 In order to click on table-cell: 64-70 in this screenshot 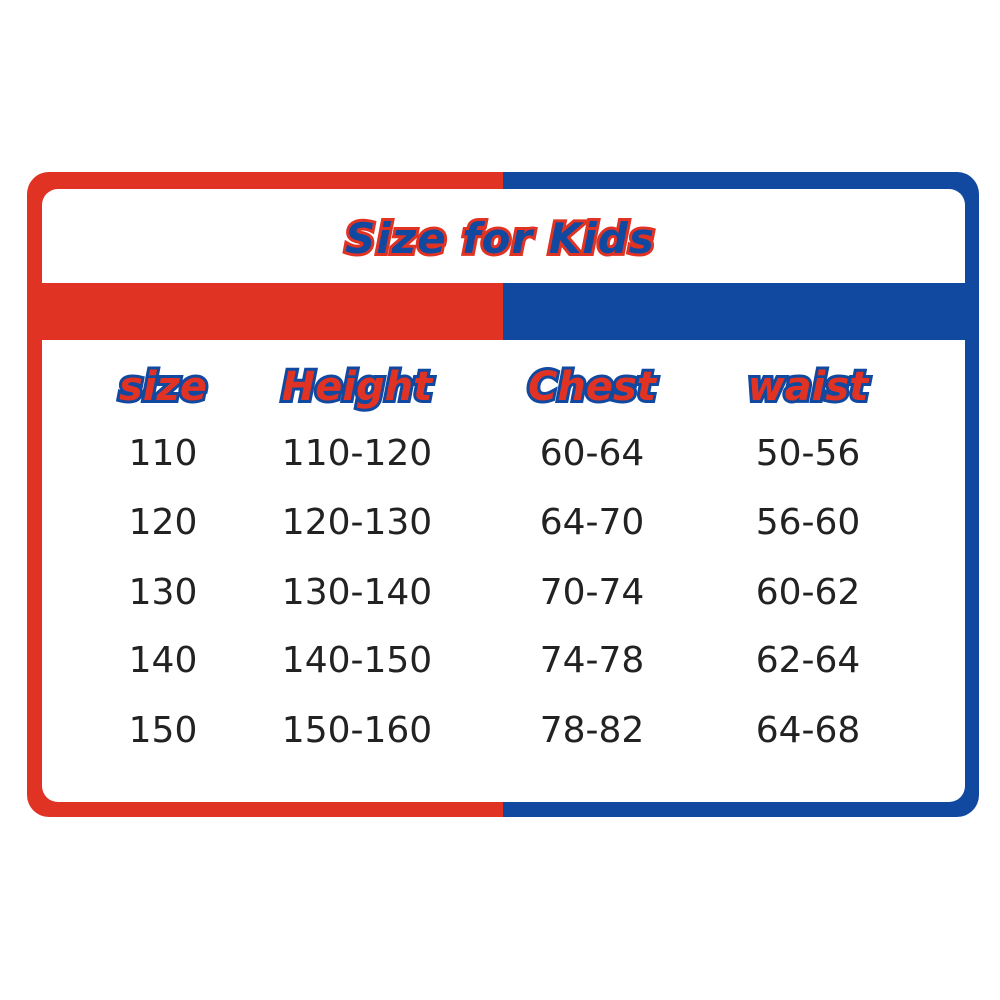, I will do `click(592, 522)`.